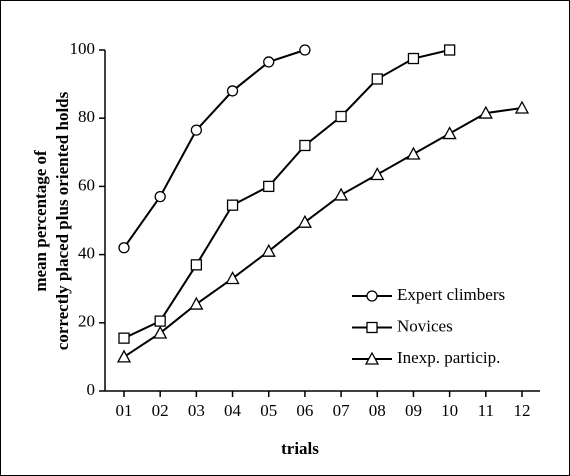 The height and width of the screenshot is (476, 570). Describe the element at coordinates (377, 410) in the screenshot. I see `x-tick-label: 08` at that location.